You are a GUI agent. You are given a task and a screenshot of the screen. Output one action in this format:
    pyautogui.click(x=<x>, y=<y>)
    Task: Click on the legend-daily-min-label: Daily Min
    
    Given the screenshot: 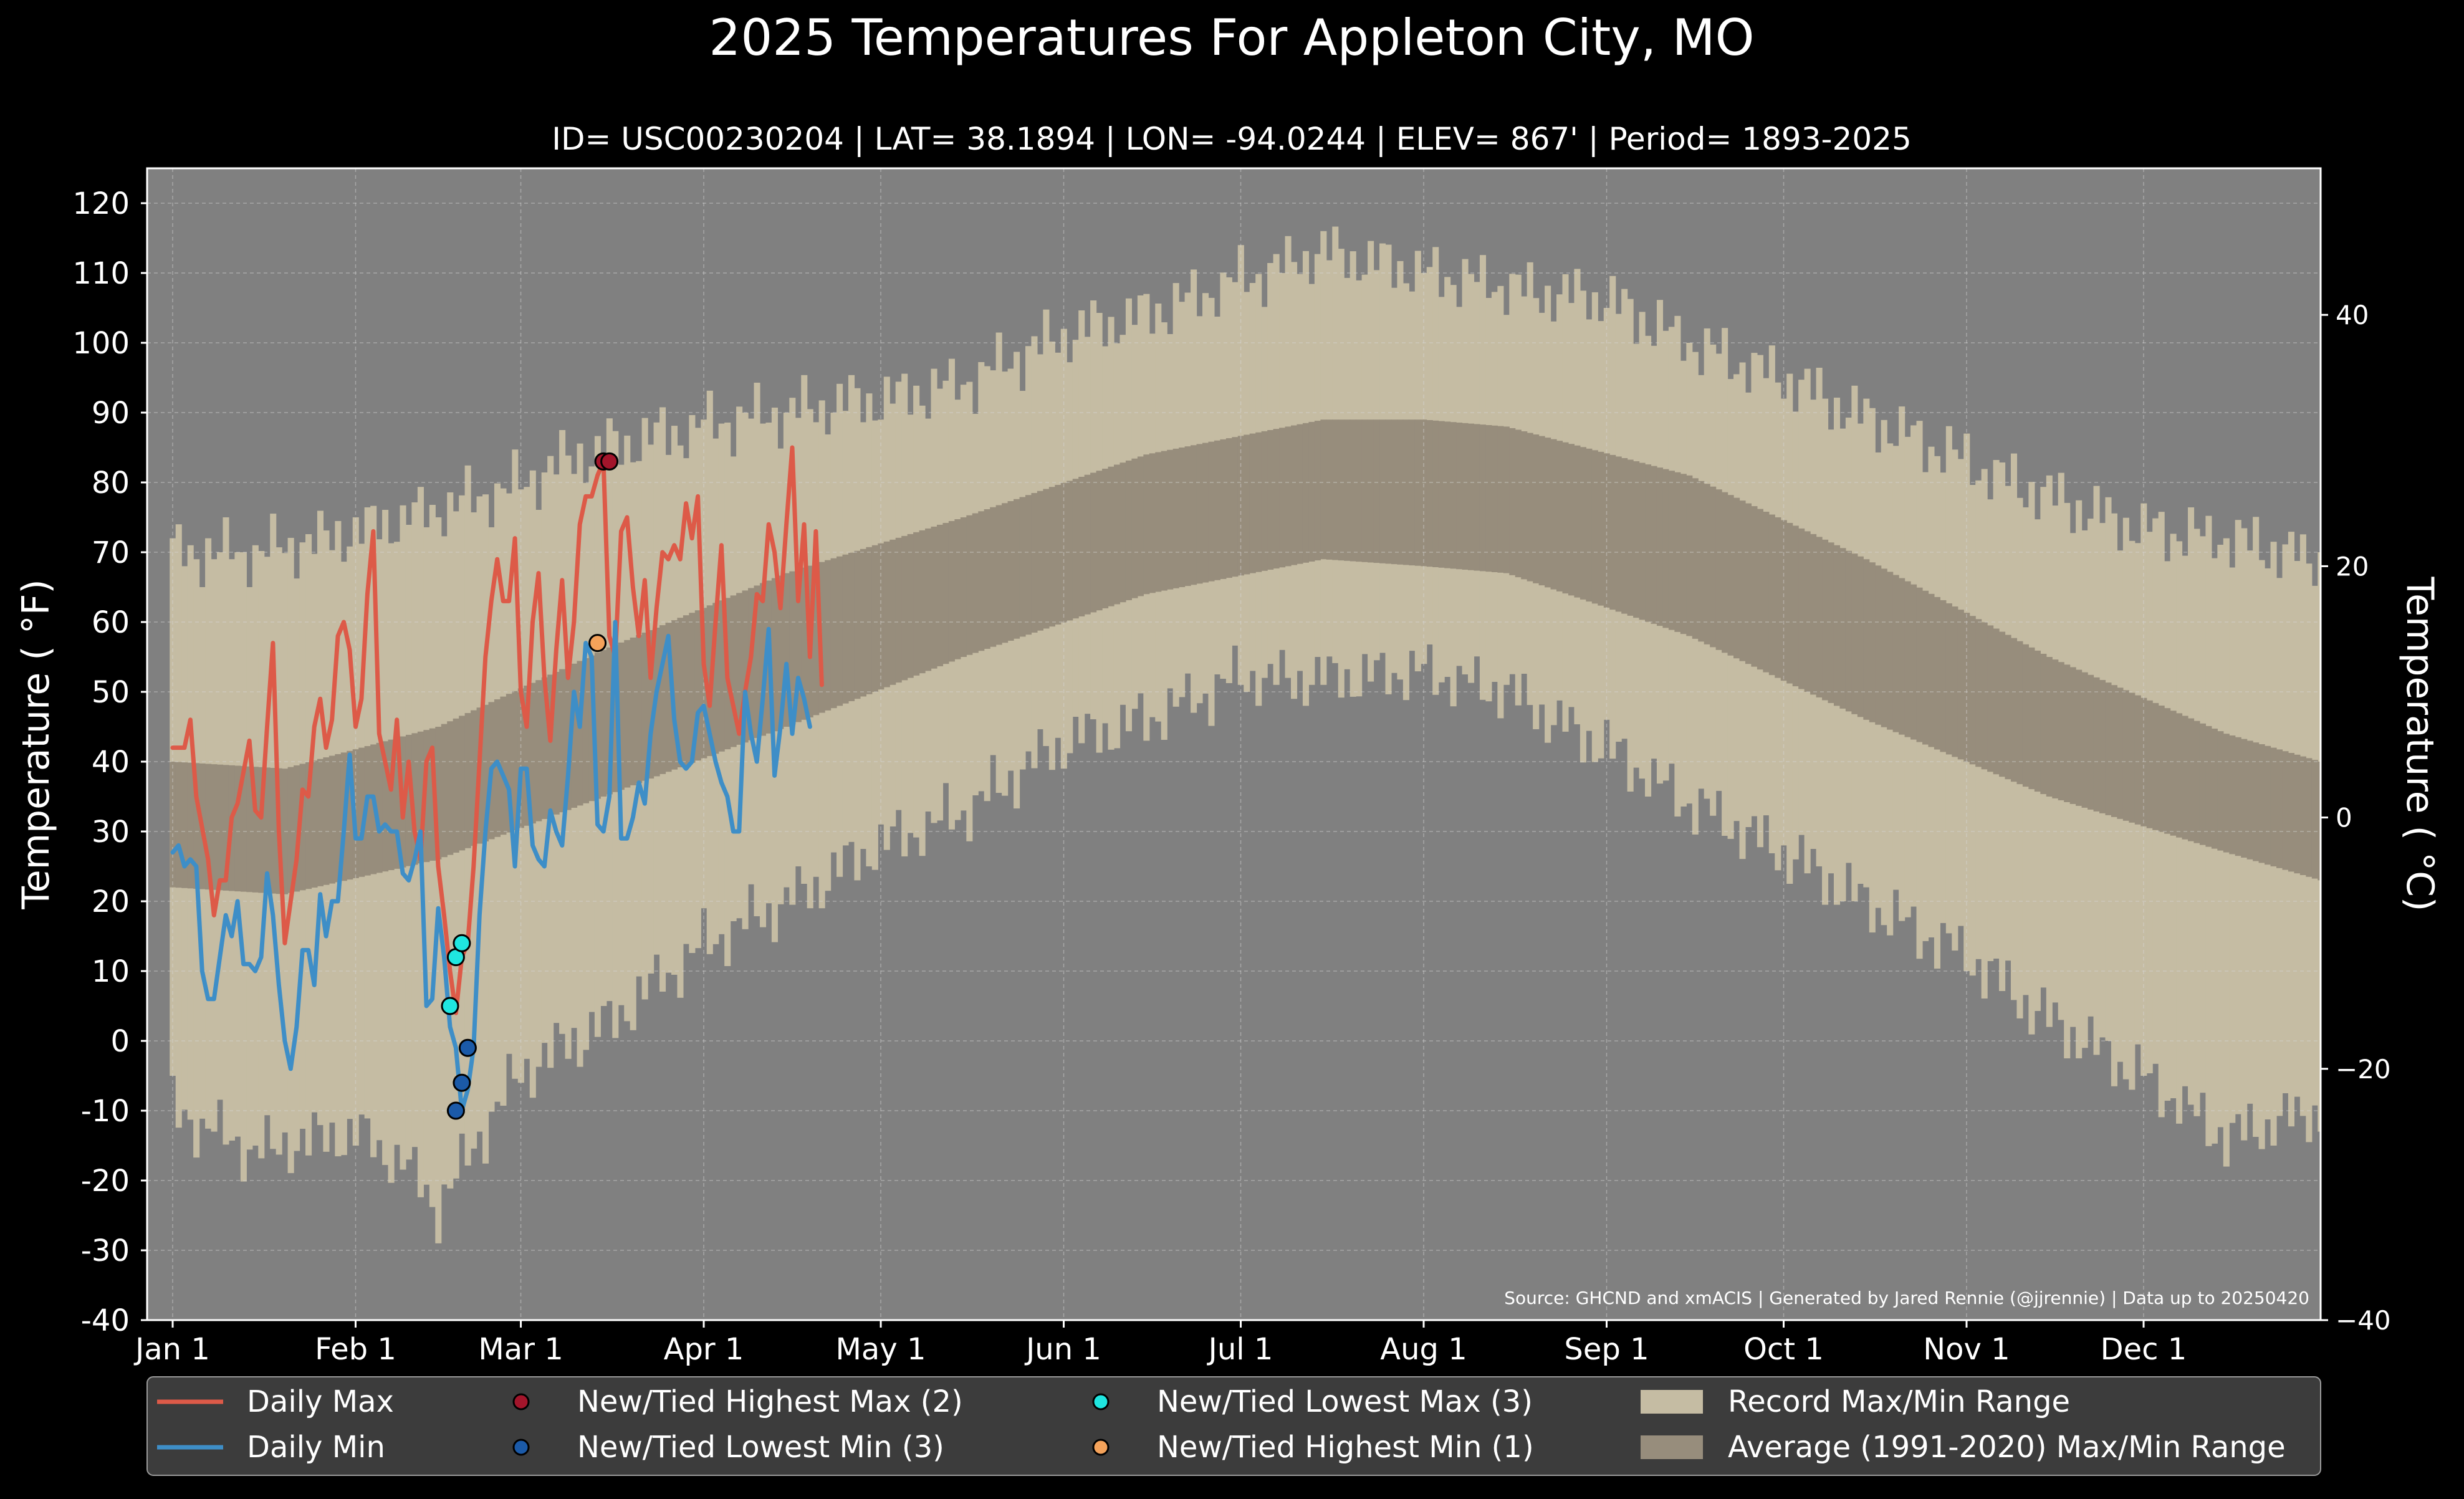 What is the action you would take?
    pyautogui.click(x=316, y=1447)
    